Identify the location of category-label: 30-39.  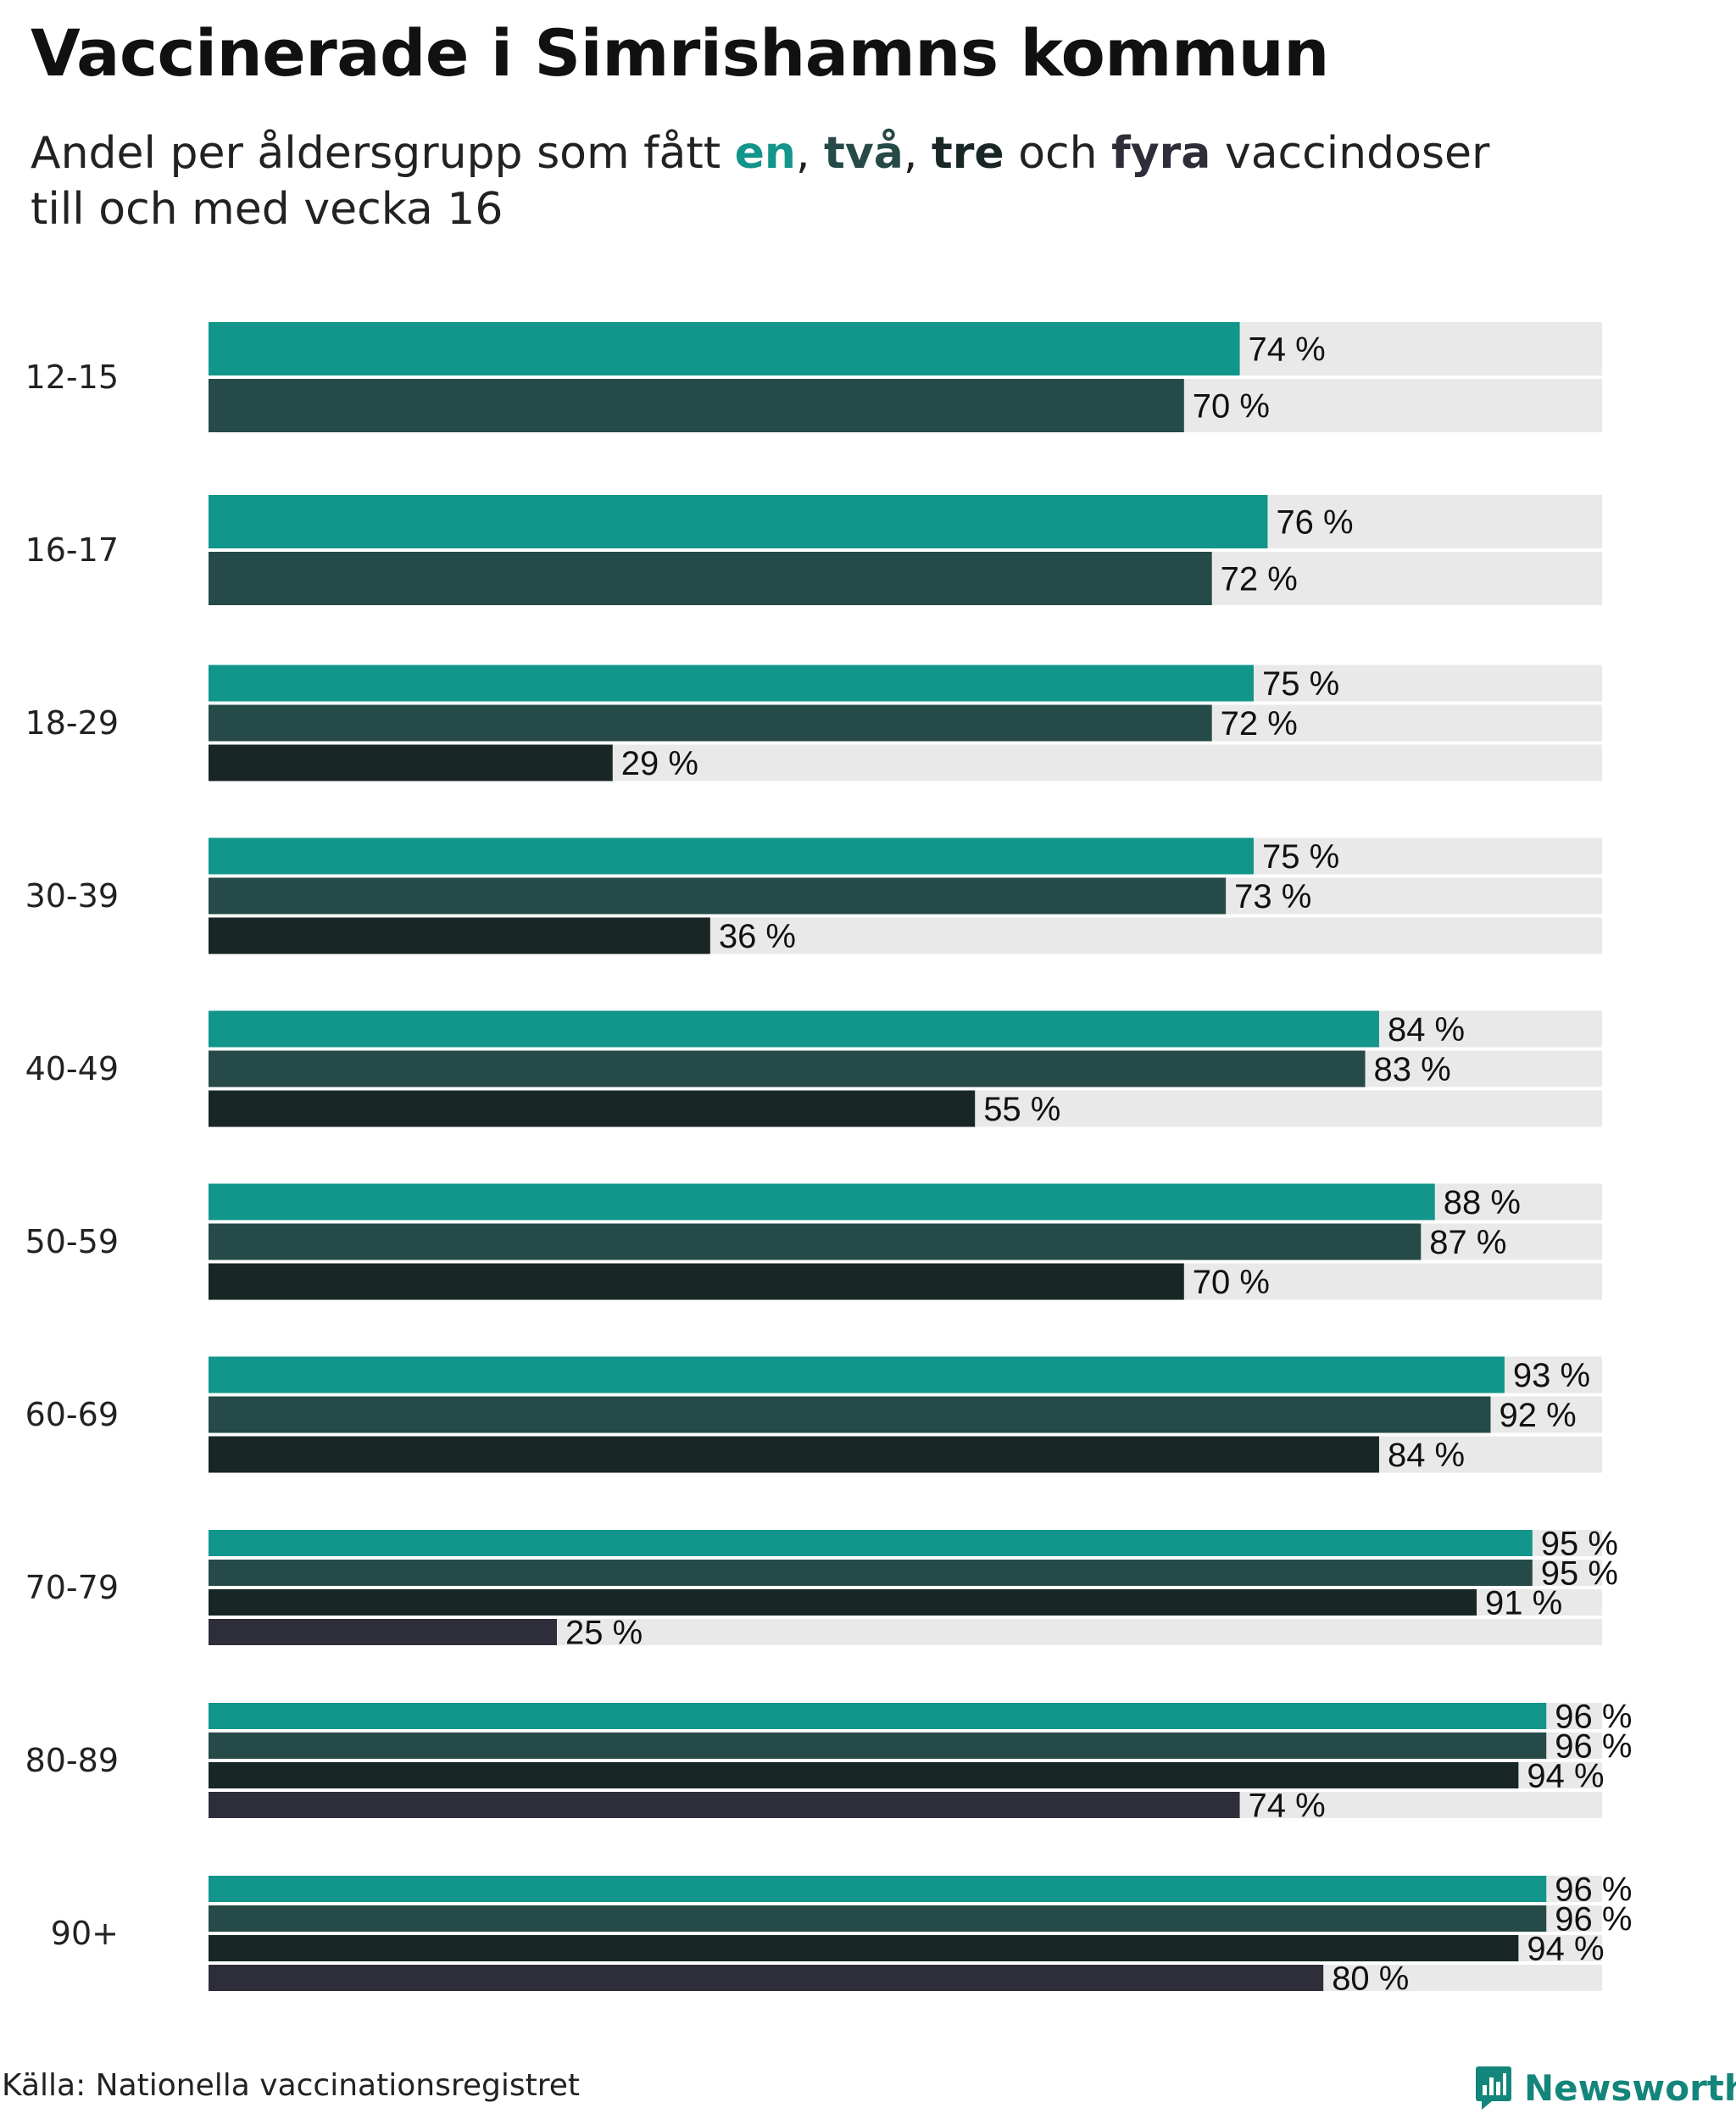
(72, 896).